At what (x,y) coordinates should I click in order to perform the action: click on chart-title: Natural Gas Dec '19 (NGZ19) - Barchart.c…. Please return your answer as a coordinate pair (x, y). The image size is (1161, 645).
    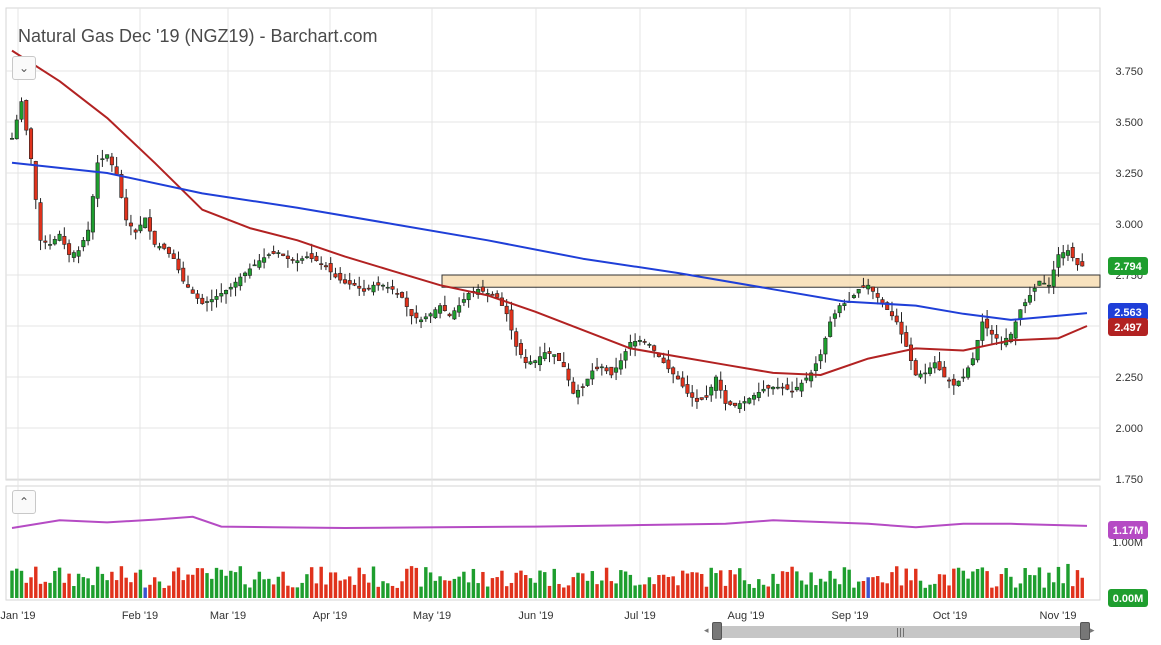
    Looking at the image, I should click on (198, 36).